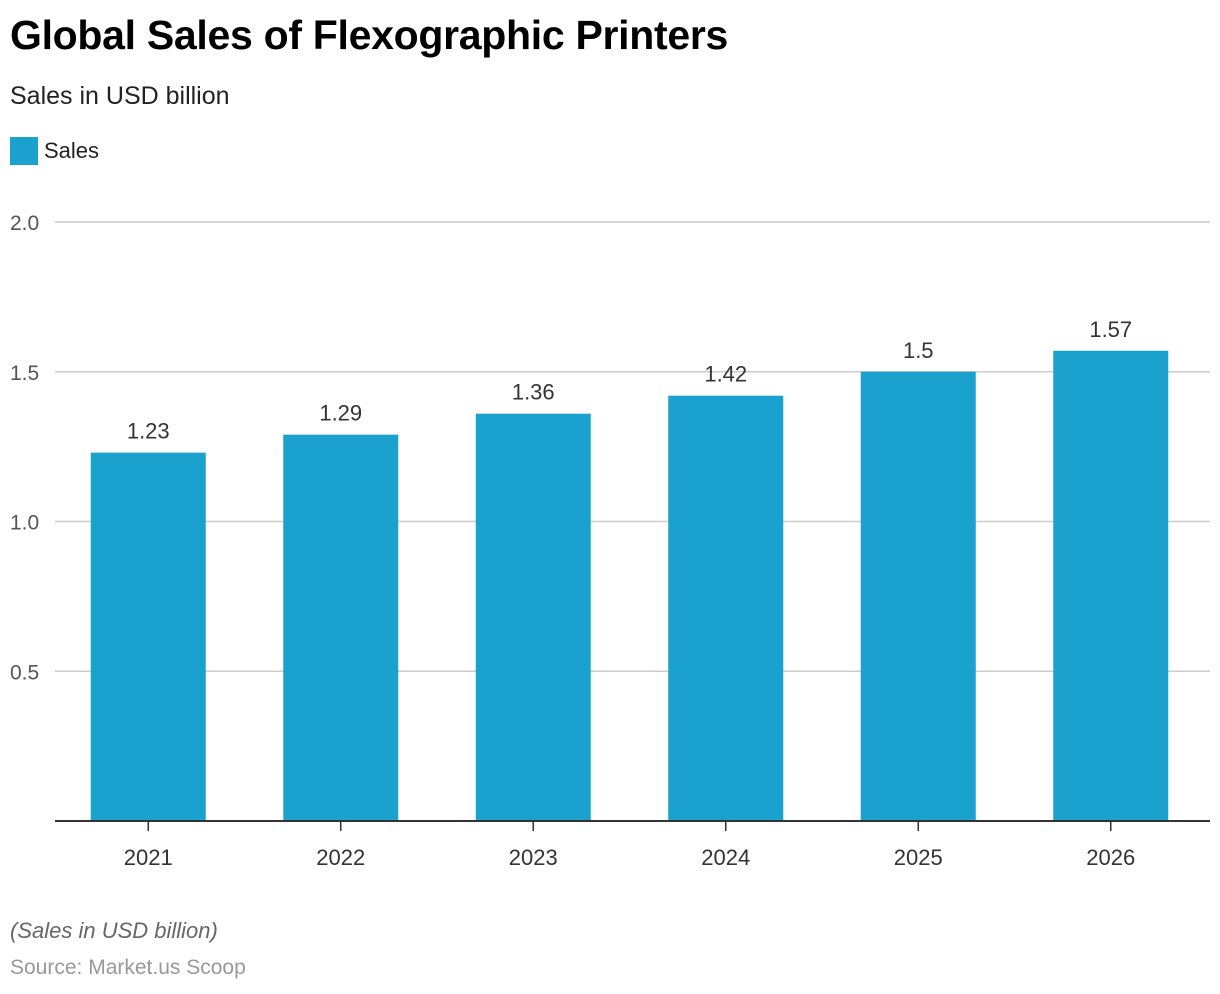  What do you see at coordinates (369, 35) in the screenshot?
I see `chart-title: Global Sales of Flexographic Printers` at bounding box center [369, 35].